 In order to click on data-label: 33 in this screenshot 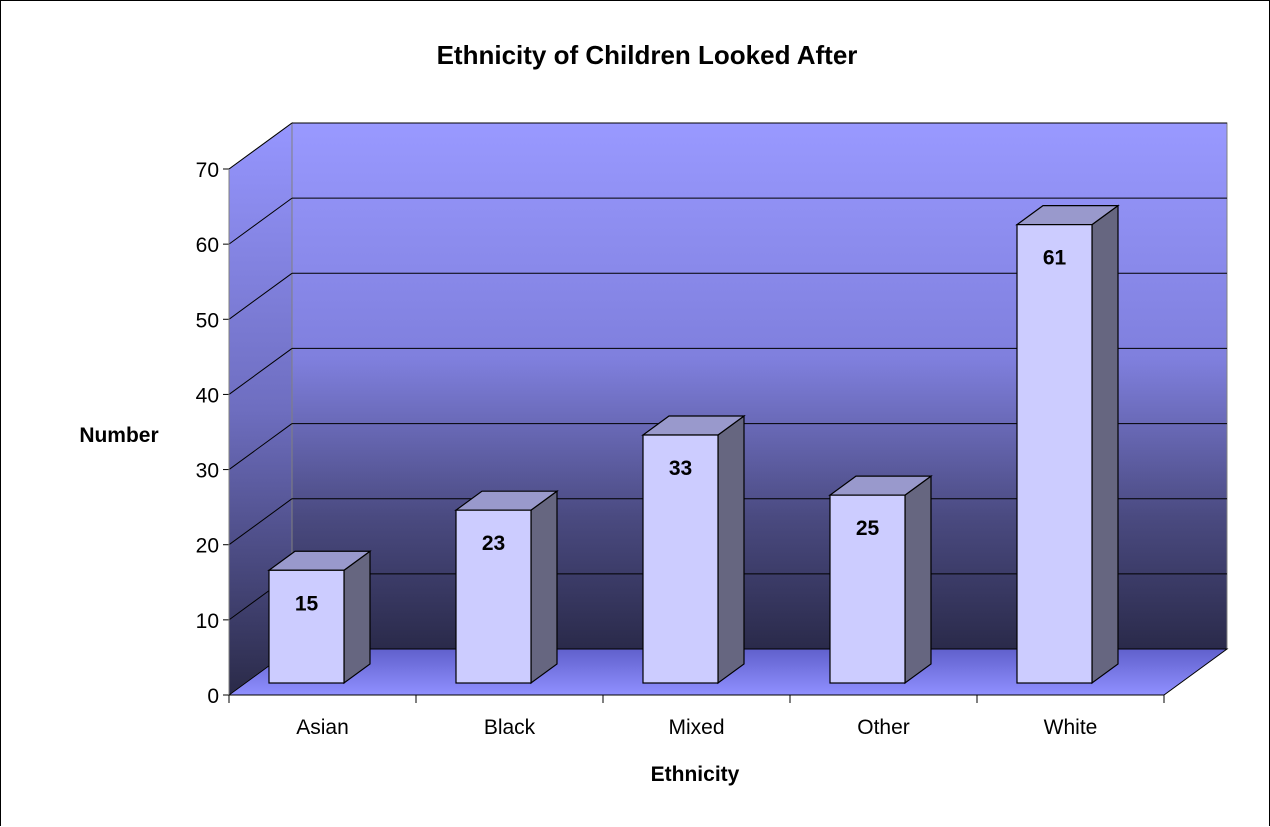, I will do `click(680, 468)`.